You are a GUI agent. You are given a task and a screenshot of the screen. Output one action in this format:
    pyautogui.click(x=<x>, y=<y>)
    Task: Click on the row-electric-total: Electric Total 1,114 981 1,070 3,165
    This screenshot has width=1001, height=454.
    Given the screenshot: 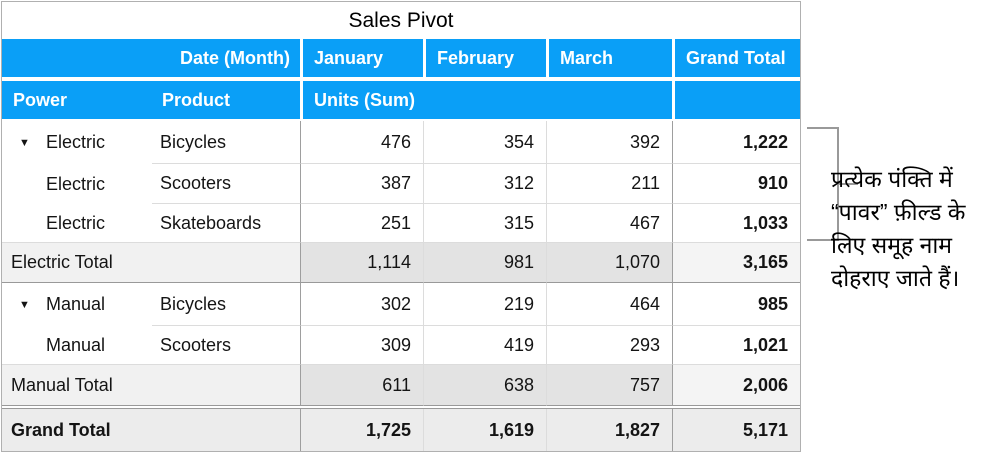 What is the action you would take?
    pyautogui.click(x=401, y=263)
    